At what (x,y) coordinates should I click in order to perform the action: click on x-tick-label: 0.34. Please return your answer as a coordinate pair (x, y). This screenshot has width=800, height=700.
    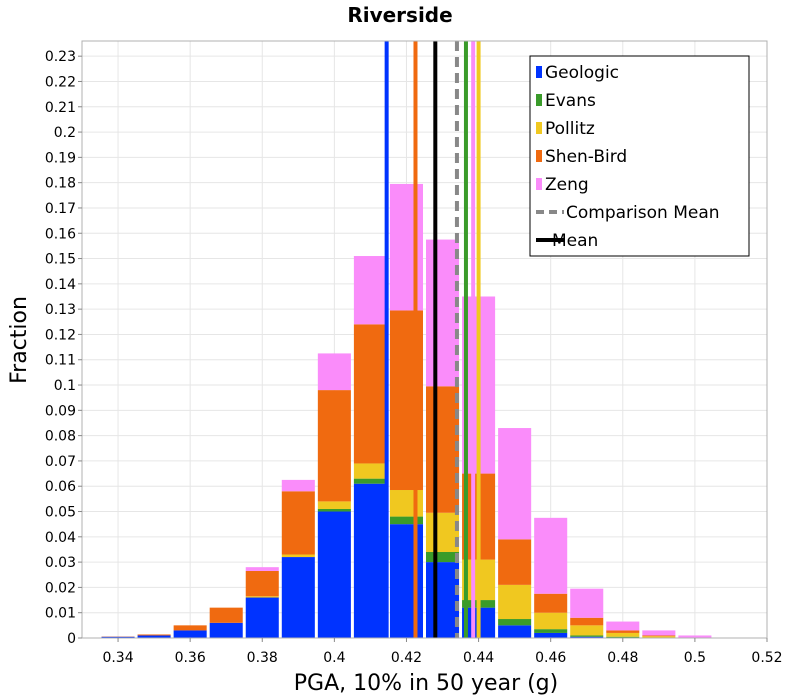
    Looking at the image, I should click on (117, 658).